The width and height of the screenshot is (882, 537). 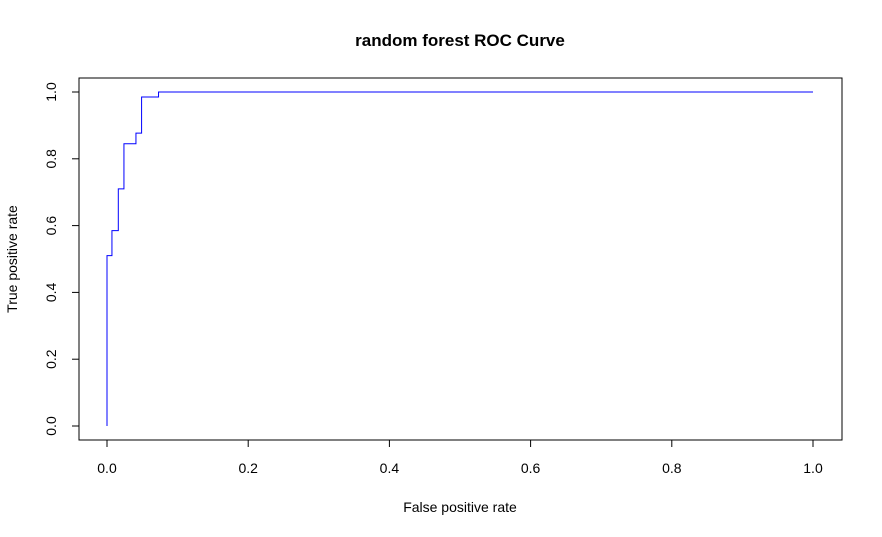 What do you see at coordinates (813, 468) in the screenshot?
I see `x-tick-label: 1.0` at bounding box center [813, 468].